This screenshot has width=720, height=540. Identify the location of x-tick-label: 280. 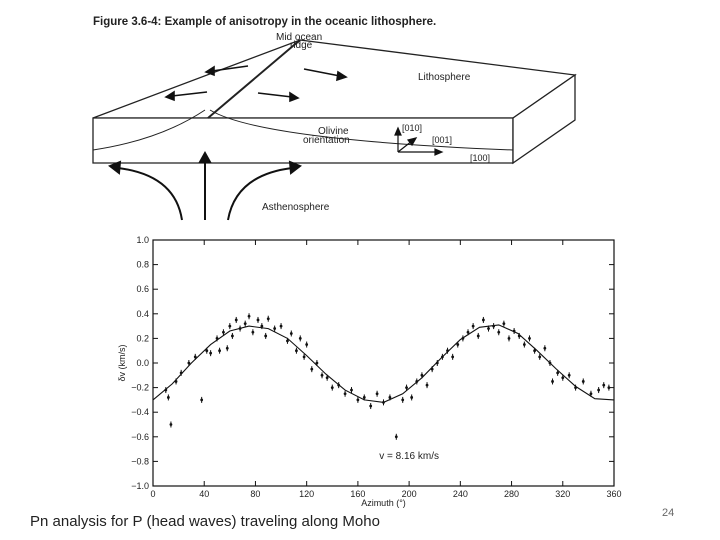
(511, 494).